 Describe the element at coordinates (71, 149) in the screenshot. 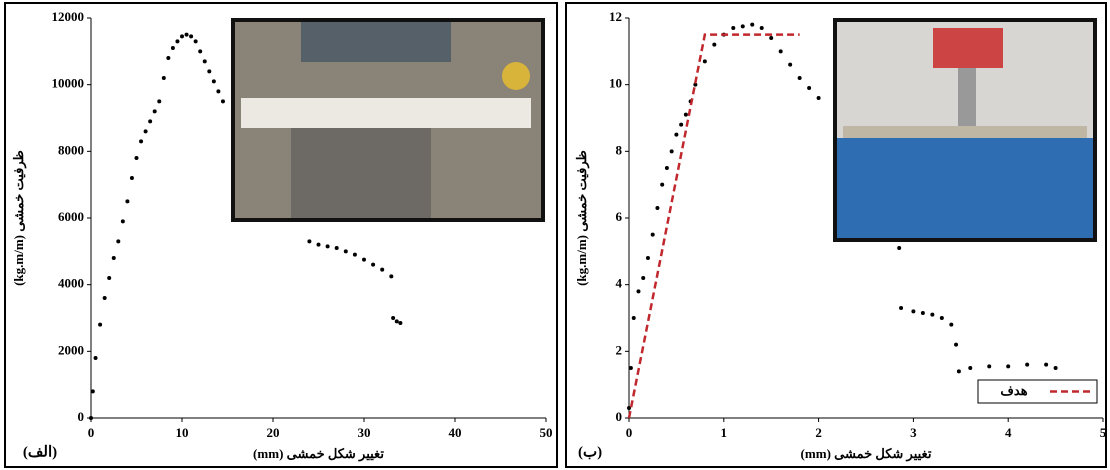

I see `y-tick-label: 8000` at that location.